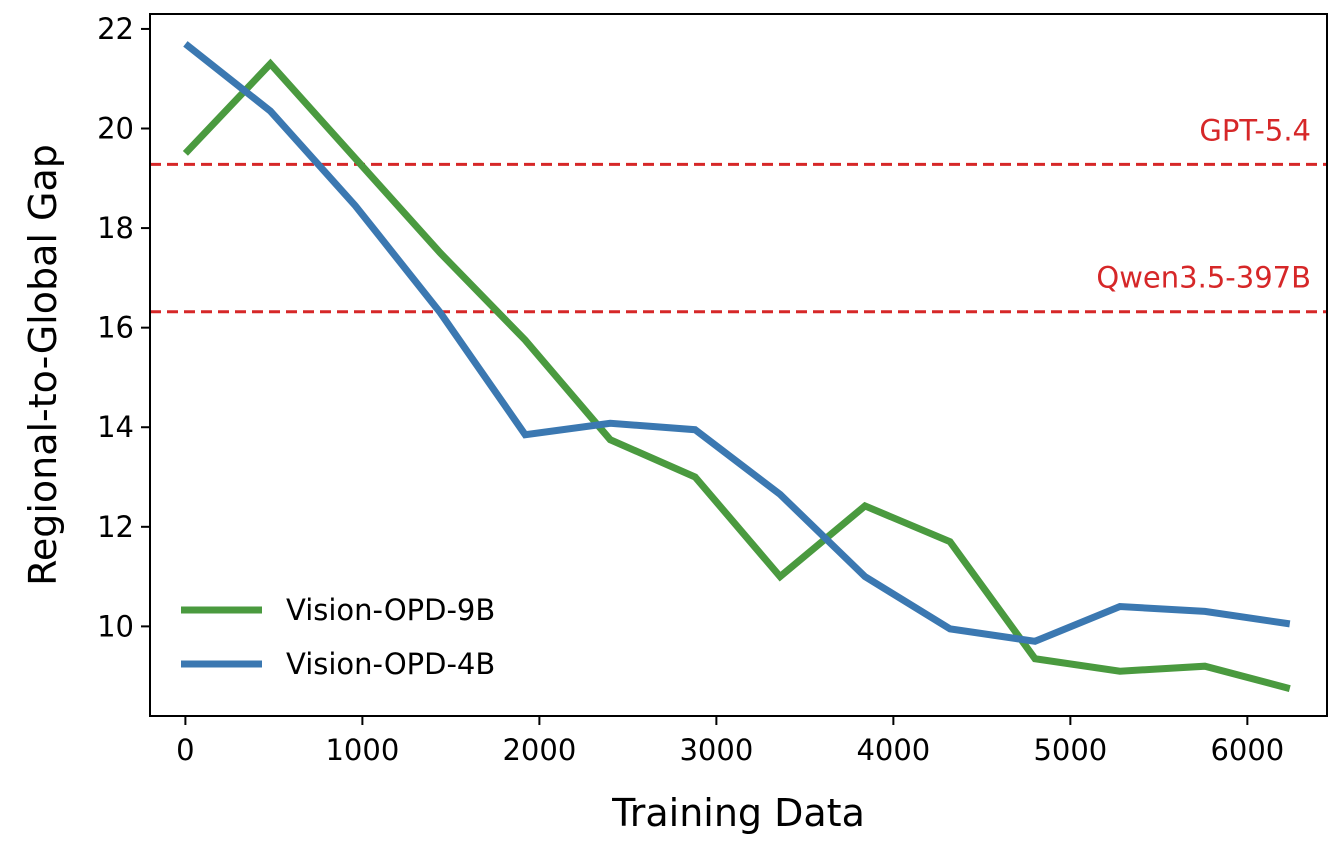 Image resolution: width=1344 pixels, height=856 pixels. I want to click on x-tick-label: 4000, so click(893, 750).